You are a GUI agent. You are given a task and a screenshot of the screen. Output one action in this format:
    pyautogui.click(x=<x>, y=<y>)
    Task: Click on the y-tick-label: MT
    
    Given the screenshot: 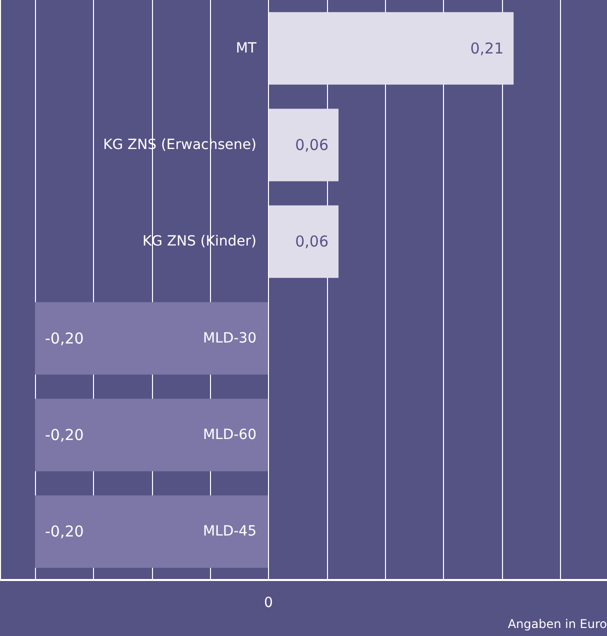 What is the action you would take?
    pyautogui.click(x=246, y=48)
    